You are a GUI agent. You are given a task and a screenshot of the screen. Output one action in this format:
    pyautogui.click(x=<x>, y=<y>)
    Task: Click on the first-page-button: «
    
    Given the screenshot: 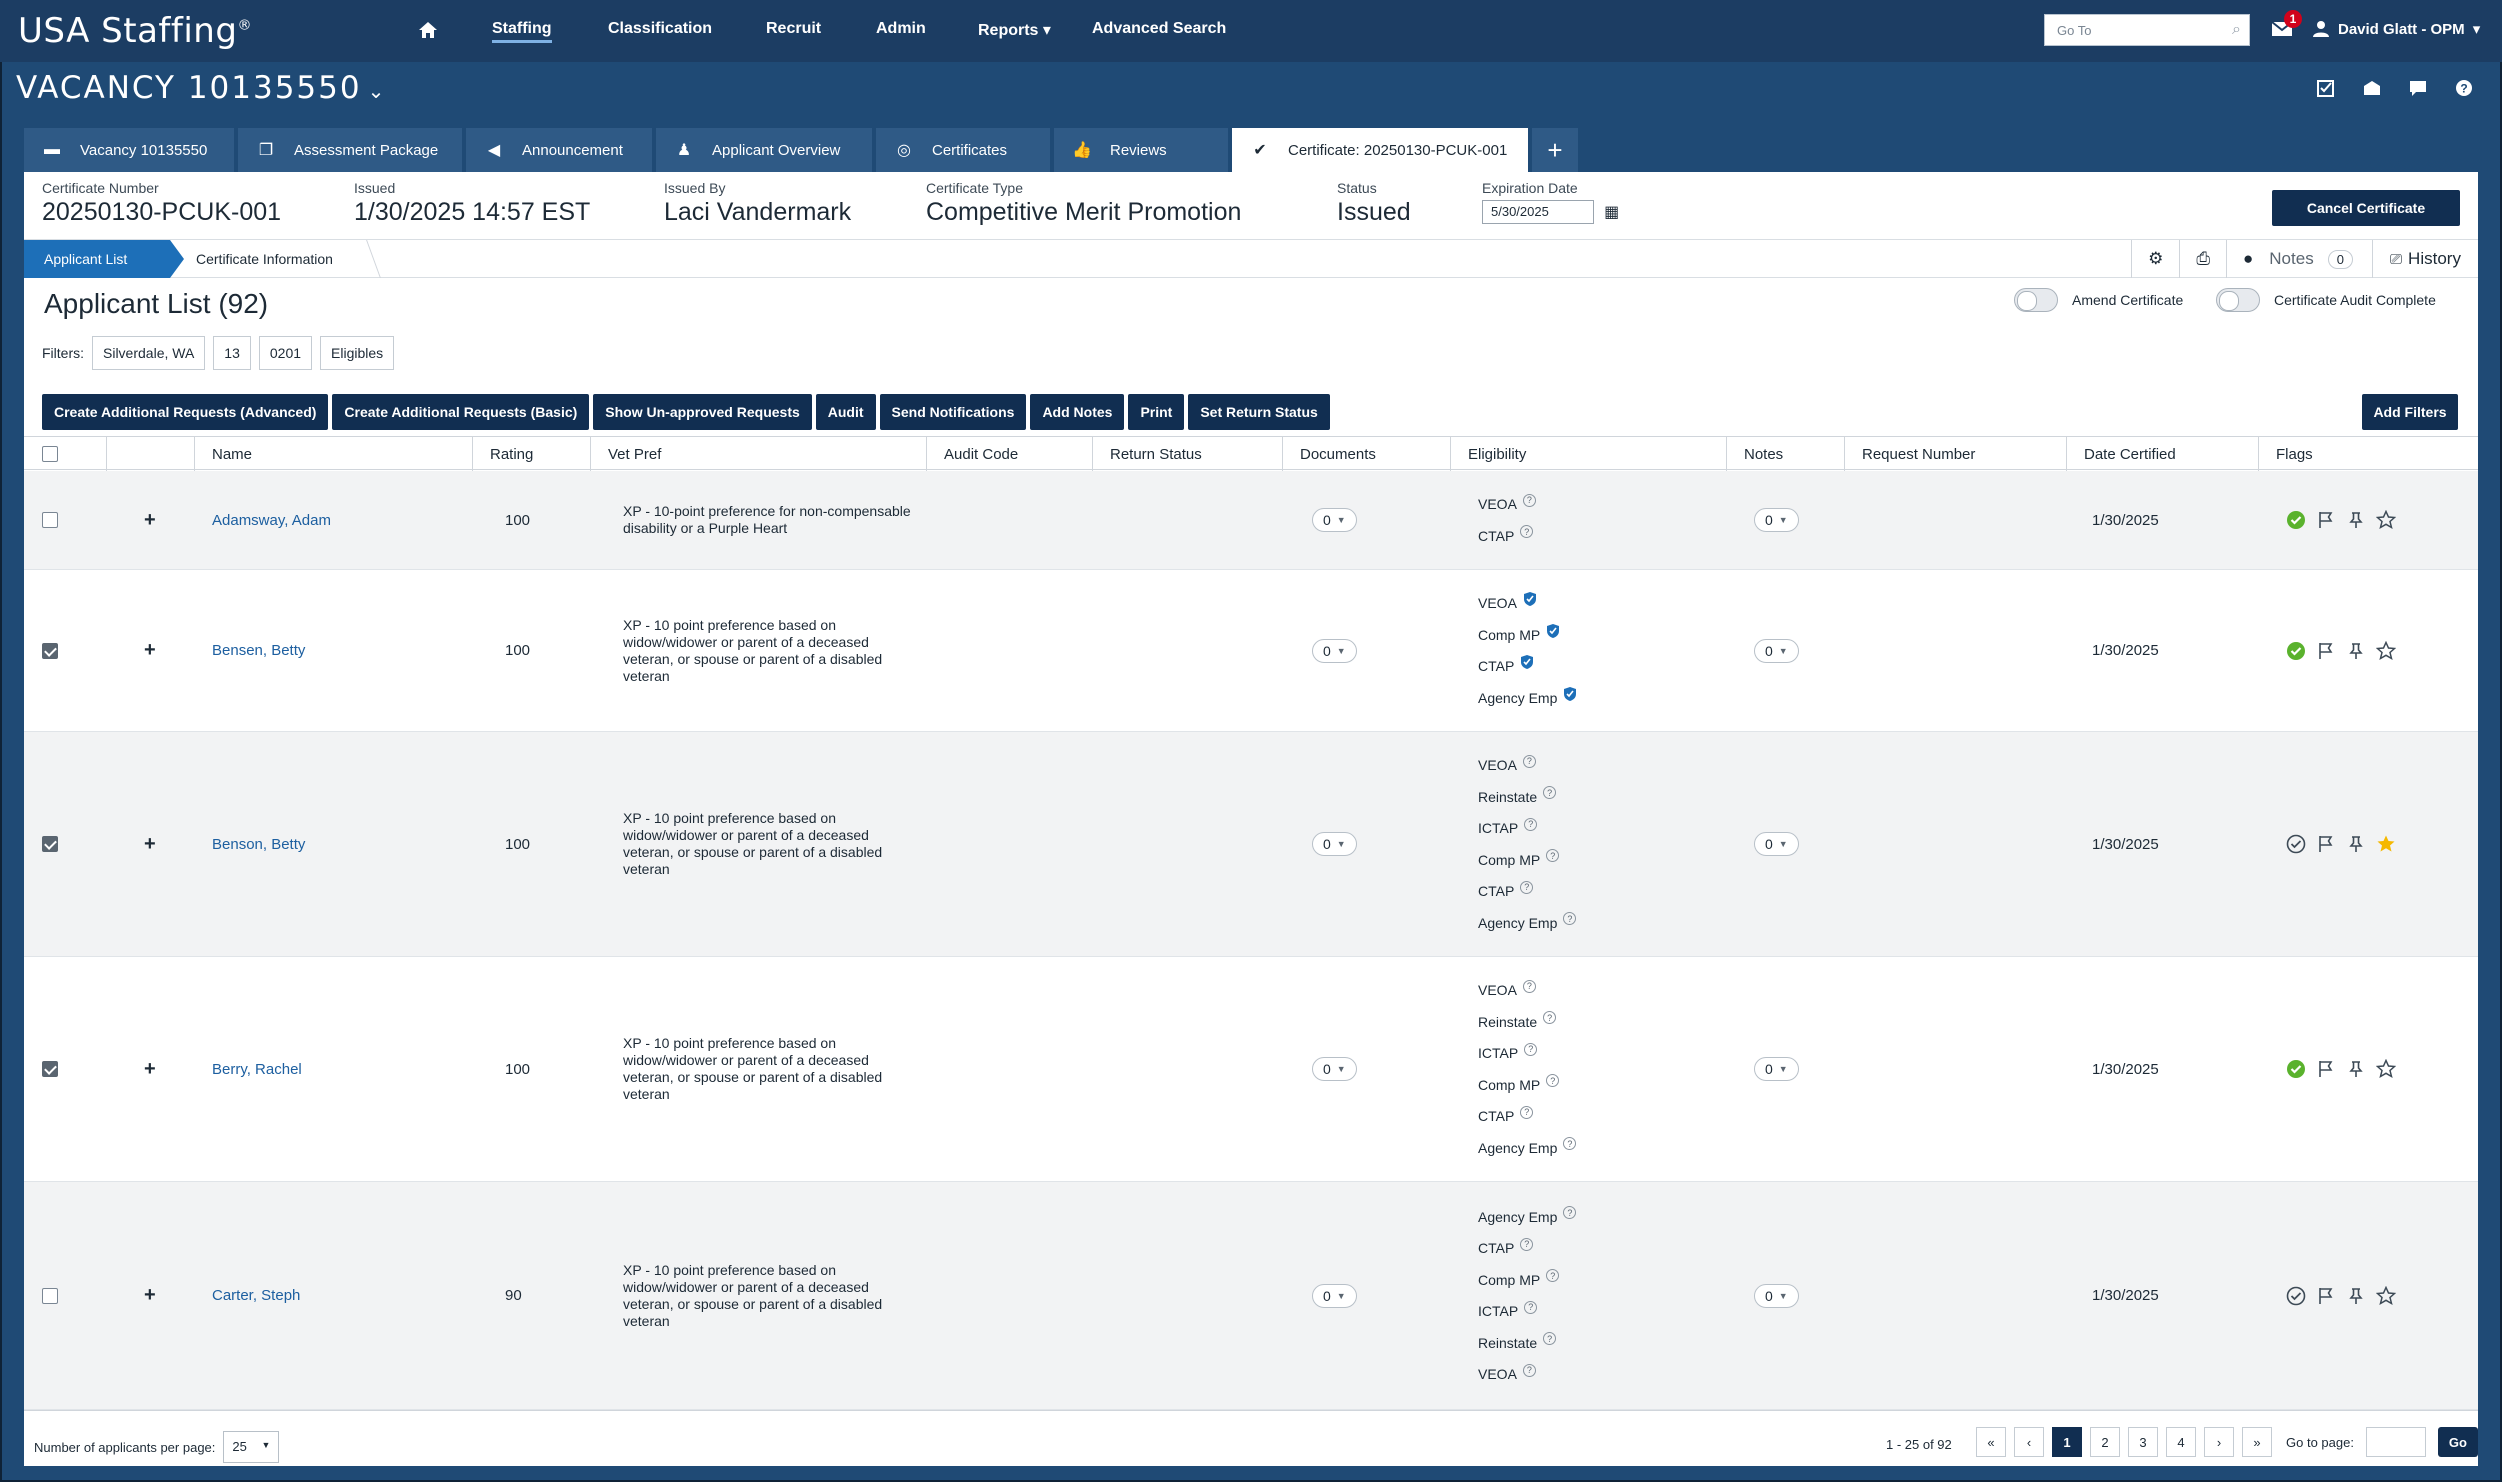 What is the action you would take?
    pyautogui.click(x=1991, y=1442)
    